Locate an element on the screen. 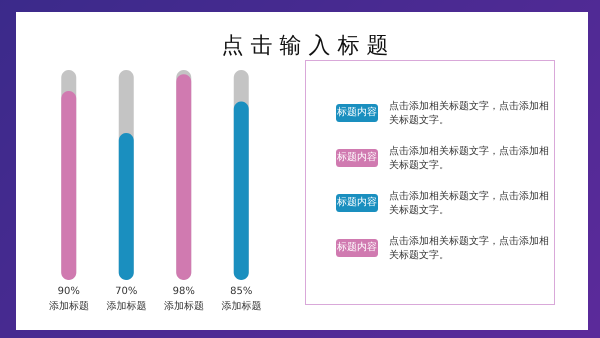  data-label: 90% is located at coordinates (69, 291).